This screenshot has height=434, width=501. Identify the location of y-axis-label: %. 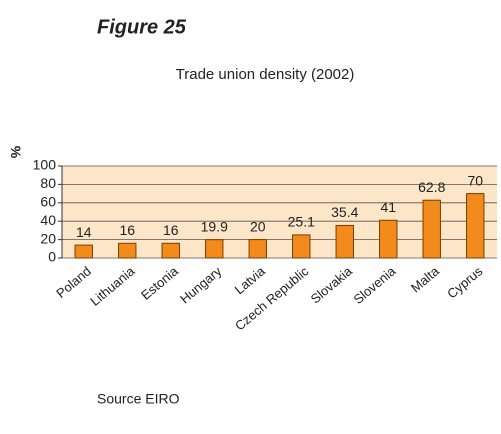
(16, 151).